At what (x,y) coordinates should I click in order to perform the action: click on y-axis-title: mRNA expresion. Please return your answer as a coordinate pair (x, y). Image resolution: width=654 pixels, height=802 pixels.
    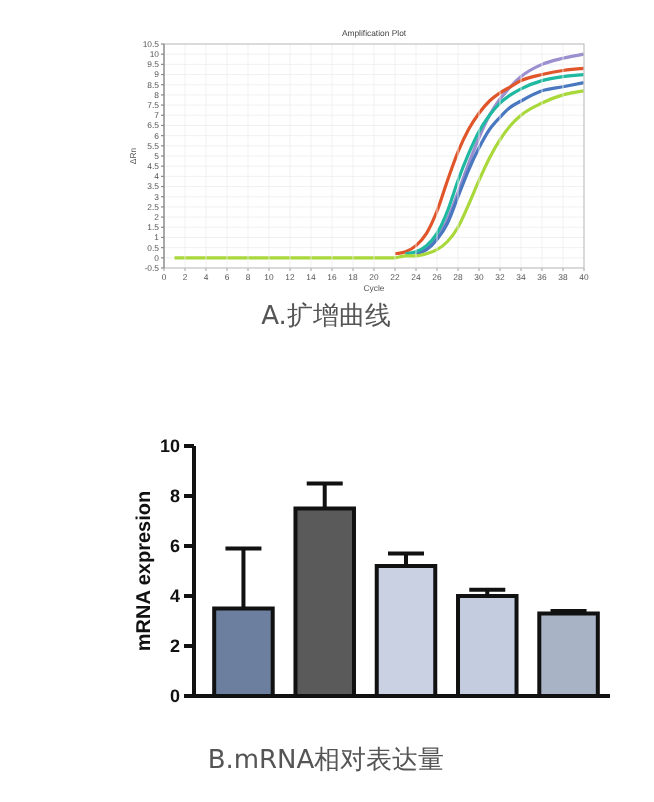
    Looking at the image, I should click on (145, 571).